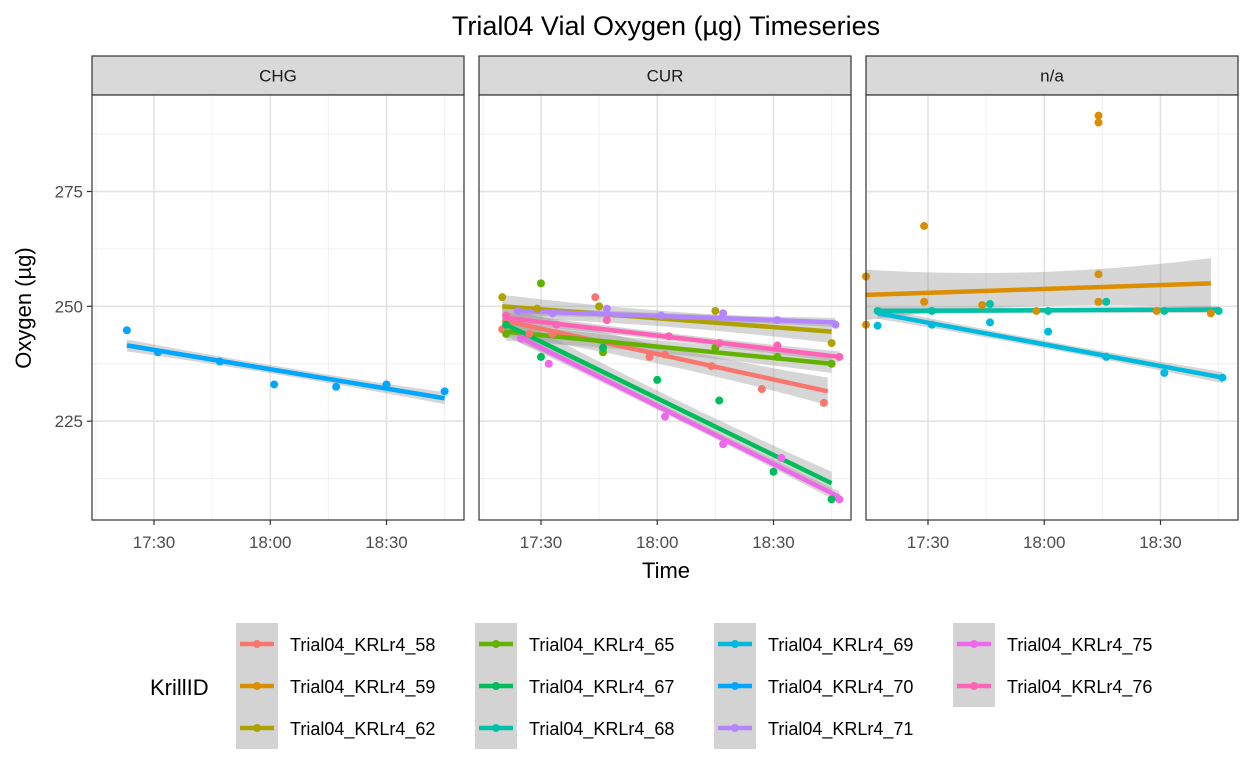  What do you see at coordinates (840, 729) in the screenshot?
I see `legend-label: Trial04_KRLr4_71` at bounding box center [840, 729].